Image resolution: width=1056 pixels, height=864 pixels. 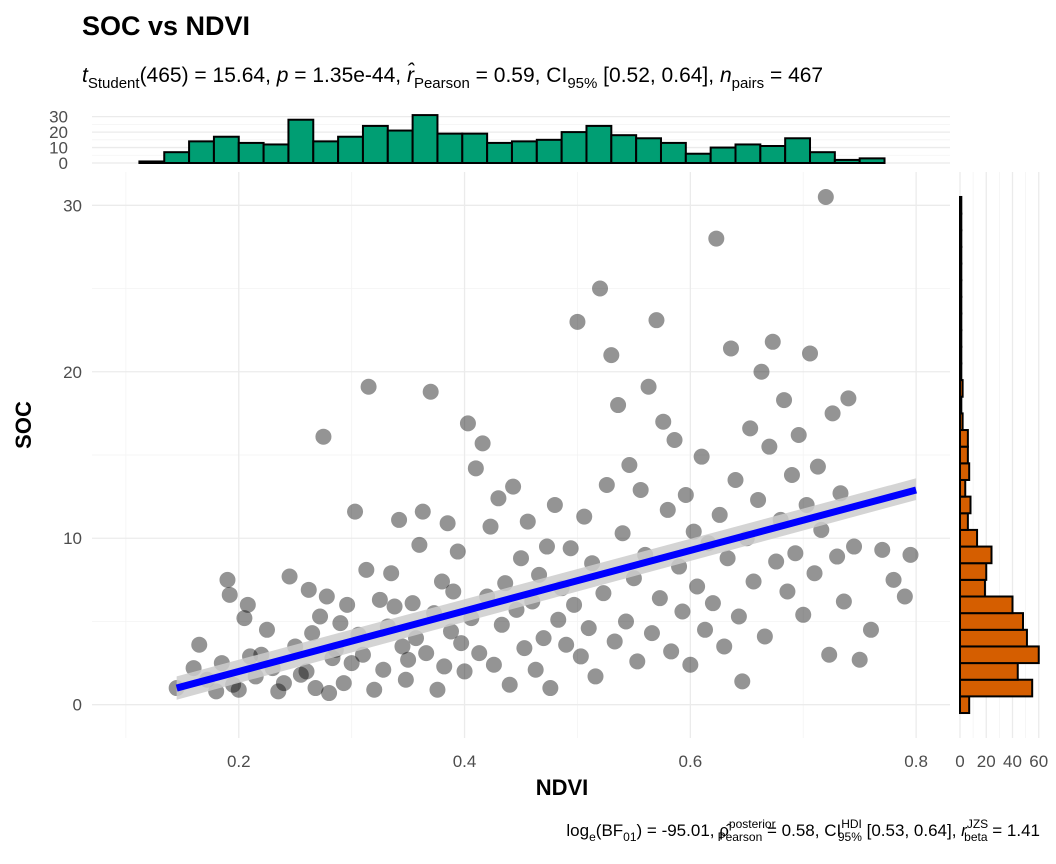 What do you see at coordinates (72, 538) in the screenshot?
I see `y-tick-label: 10` at bounding box center [72, 538].